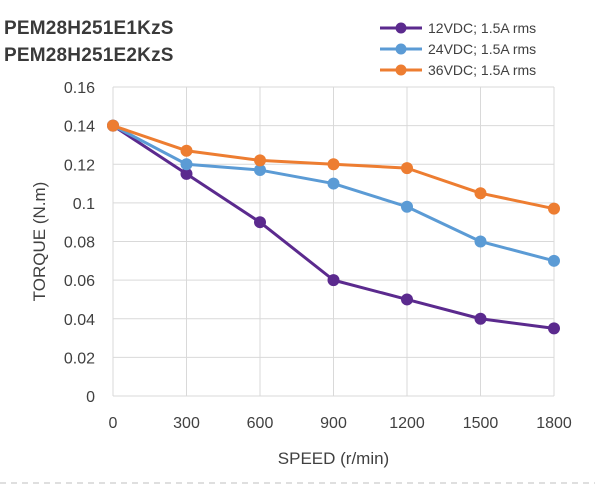  I want to click on x-axis-label: SPEED (r/min), so click(333, 458).